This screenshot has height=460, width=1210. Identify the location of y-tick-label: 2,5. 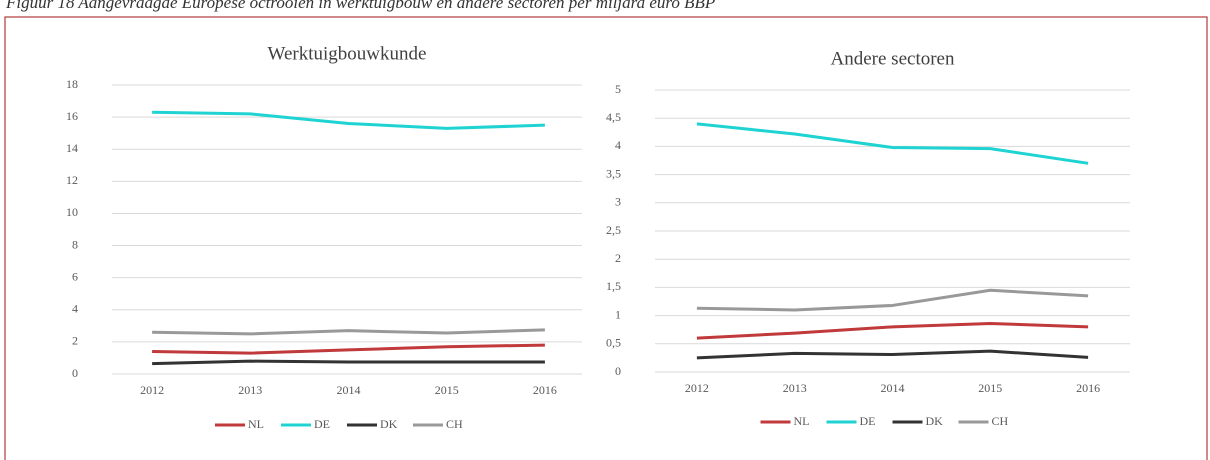
(613, 230).